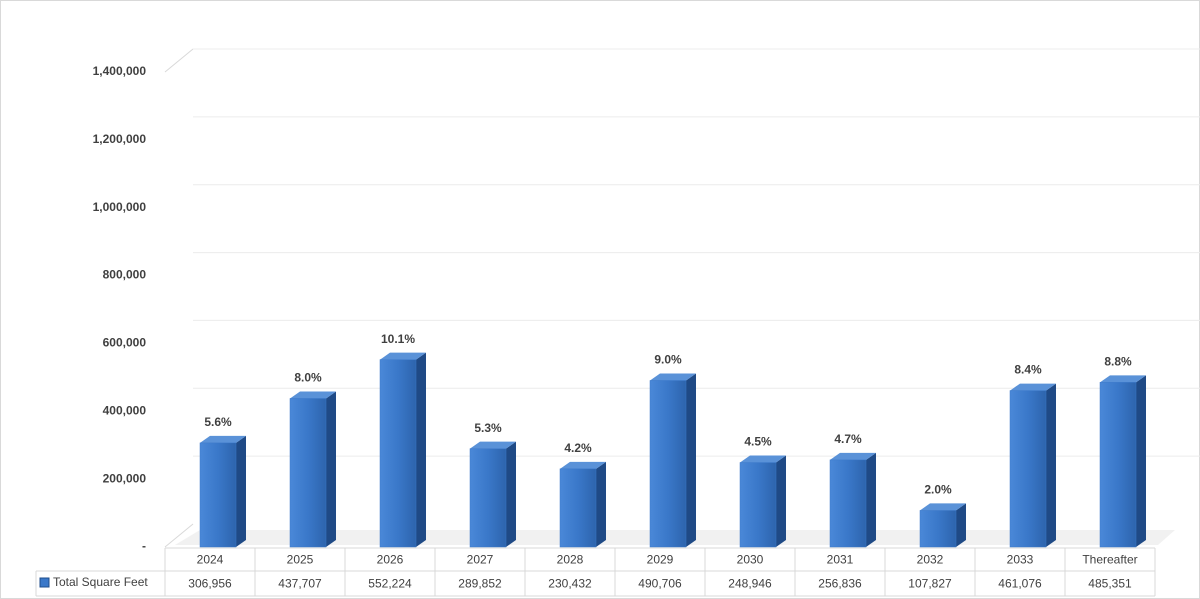 The image size is (1200, 599). I want to click on data-label: 4.5%, so click(758, 442).